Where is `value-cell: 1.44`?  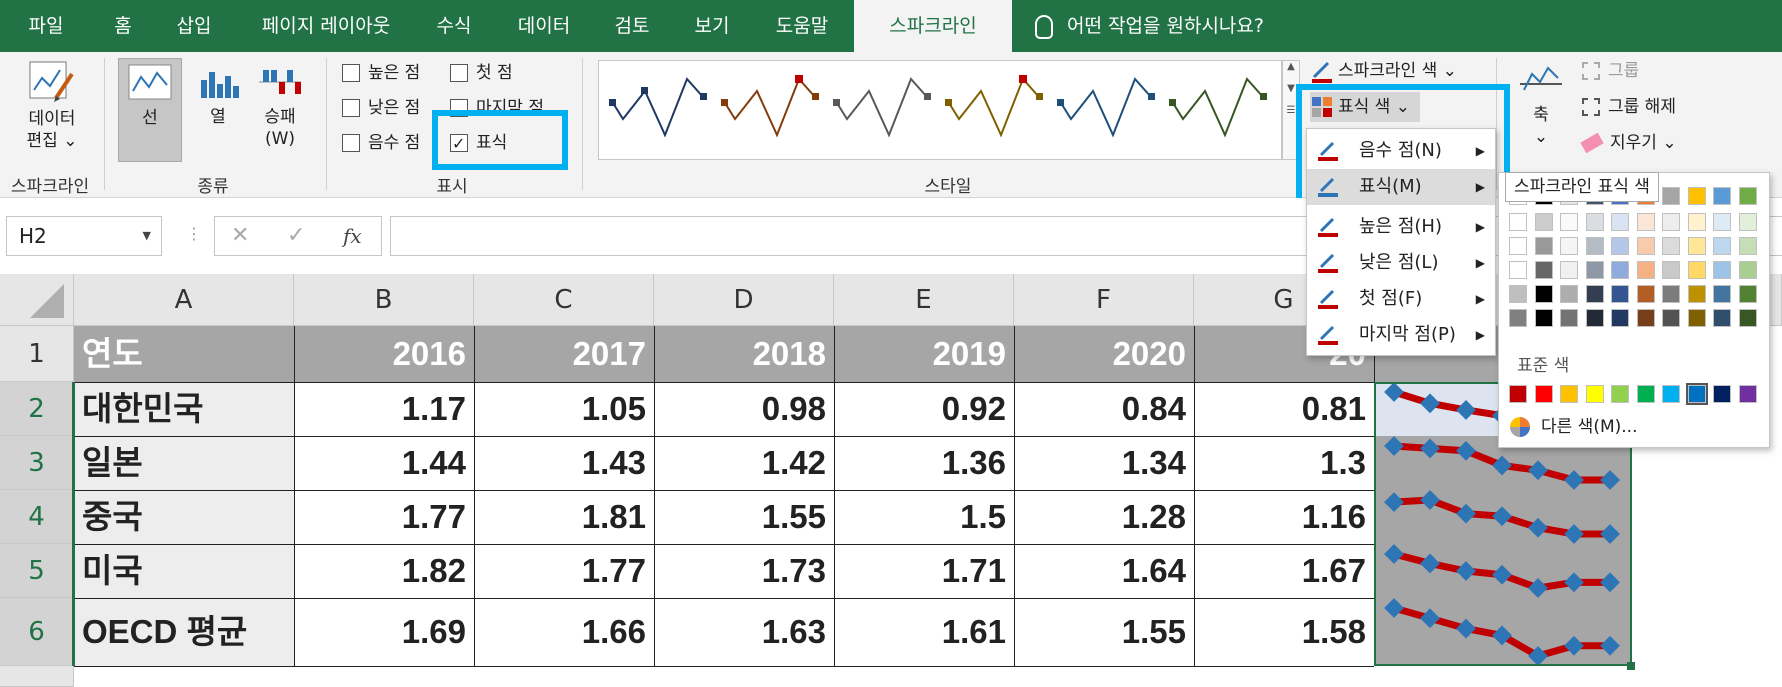
value-cell: 1.44 is located at coordinates (384, 463).